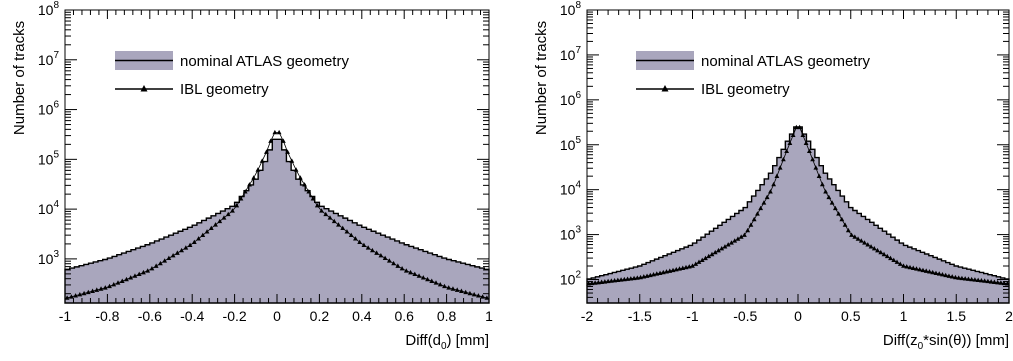  I want to click on left-y-tick-label: 10⁷, so click(49, 59).